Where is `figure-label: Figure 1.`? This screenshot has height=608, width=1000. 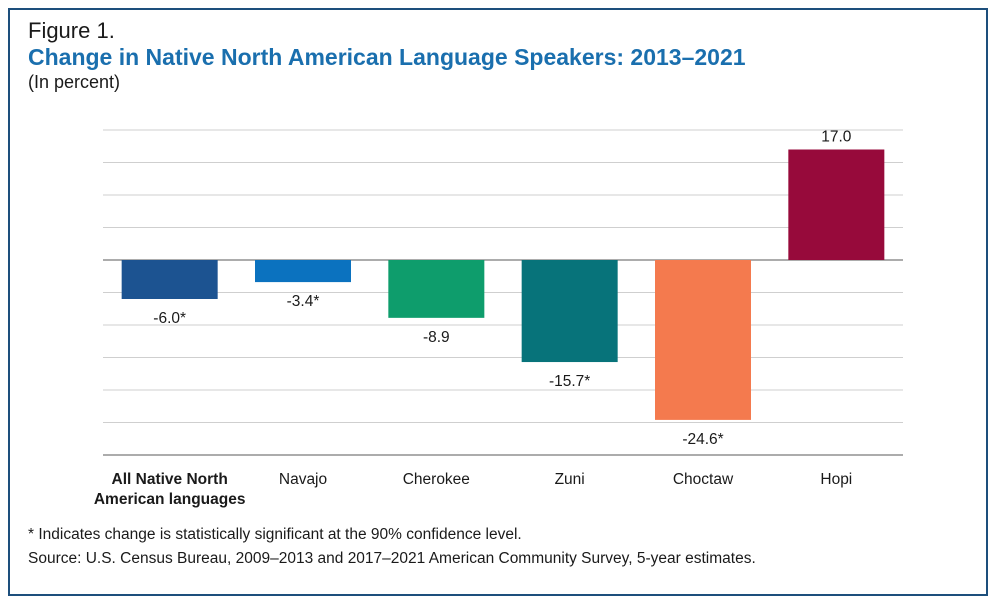 figure-label: Figure 1. is located at coordinates (71, 30).